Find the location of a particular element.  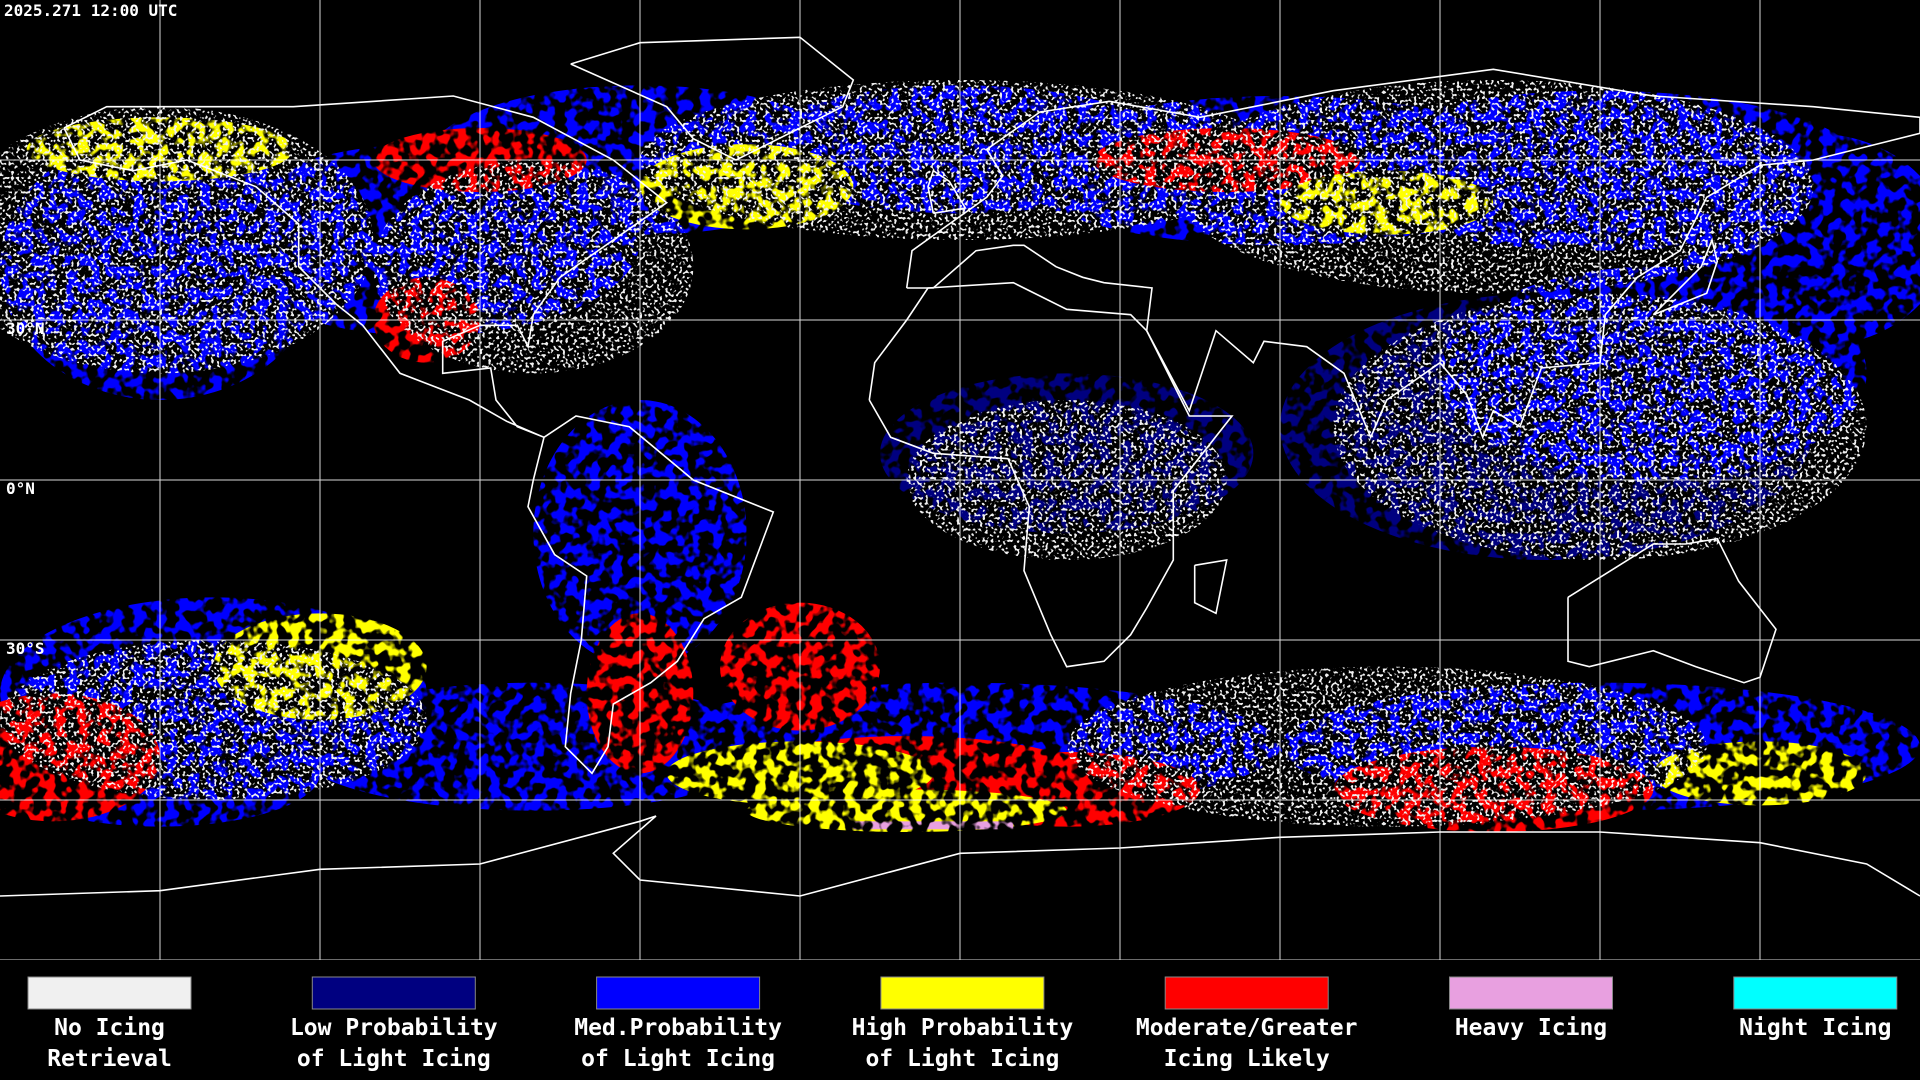

legend-label: Med.Probability is located at coordinates (678, 1028).